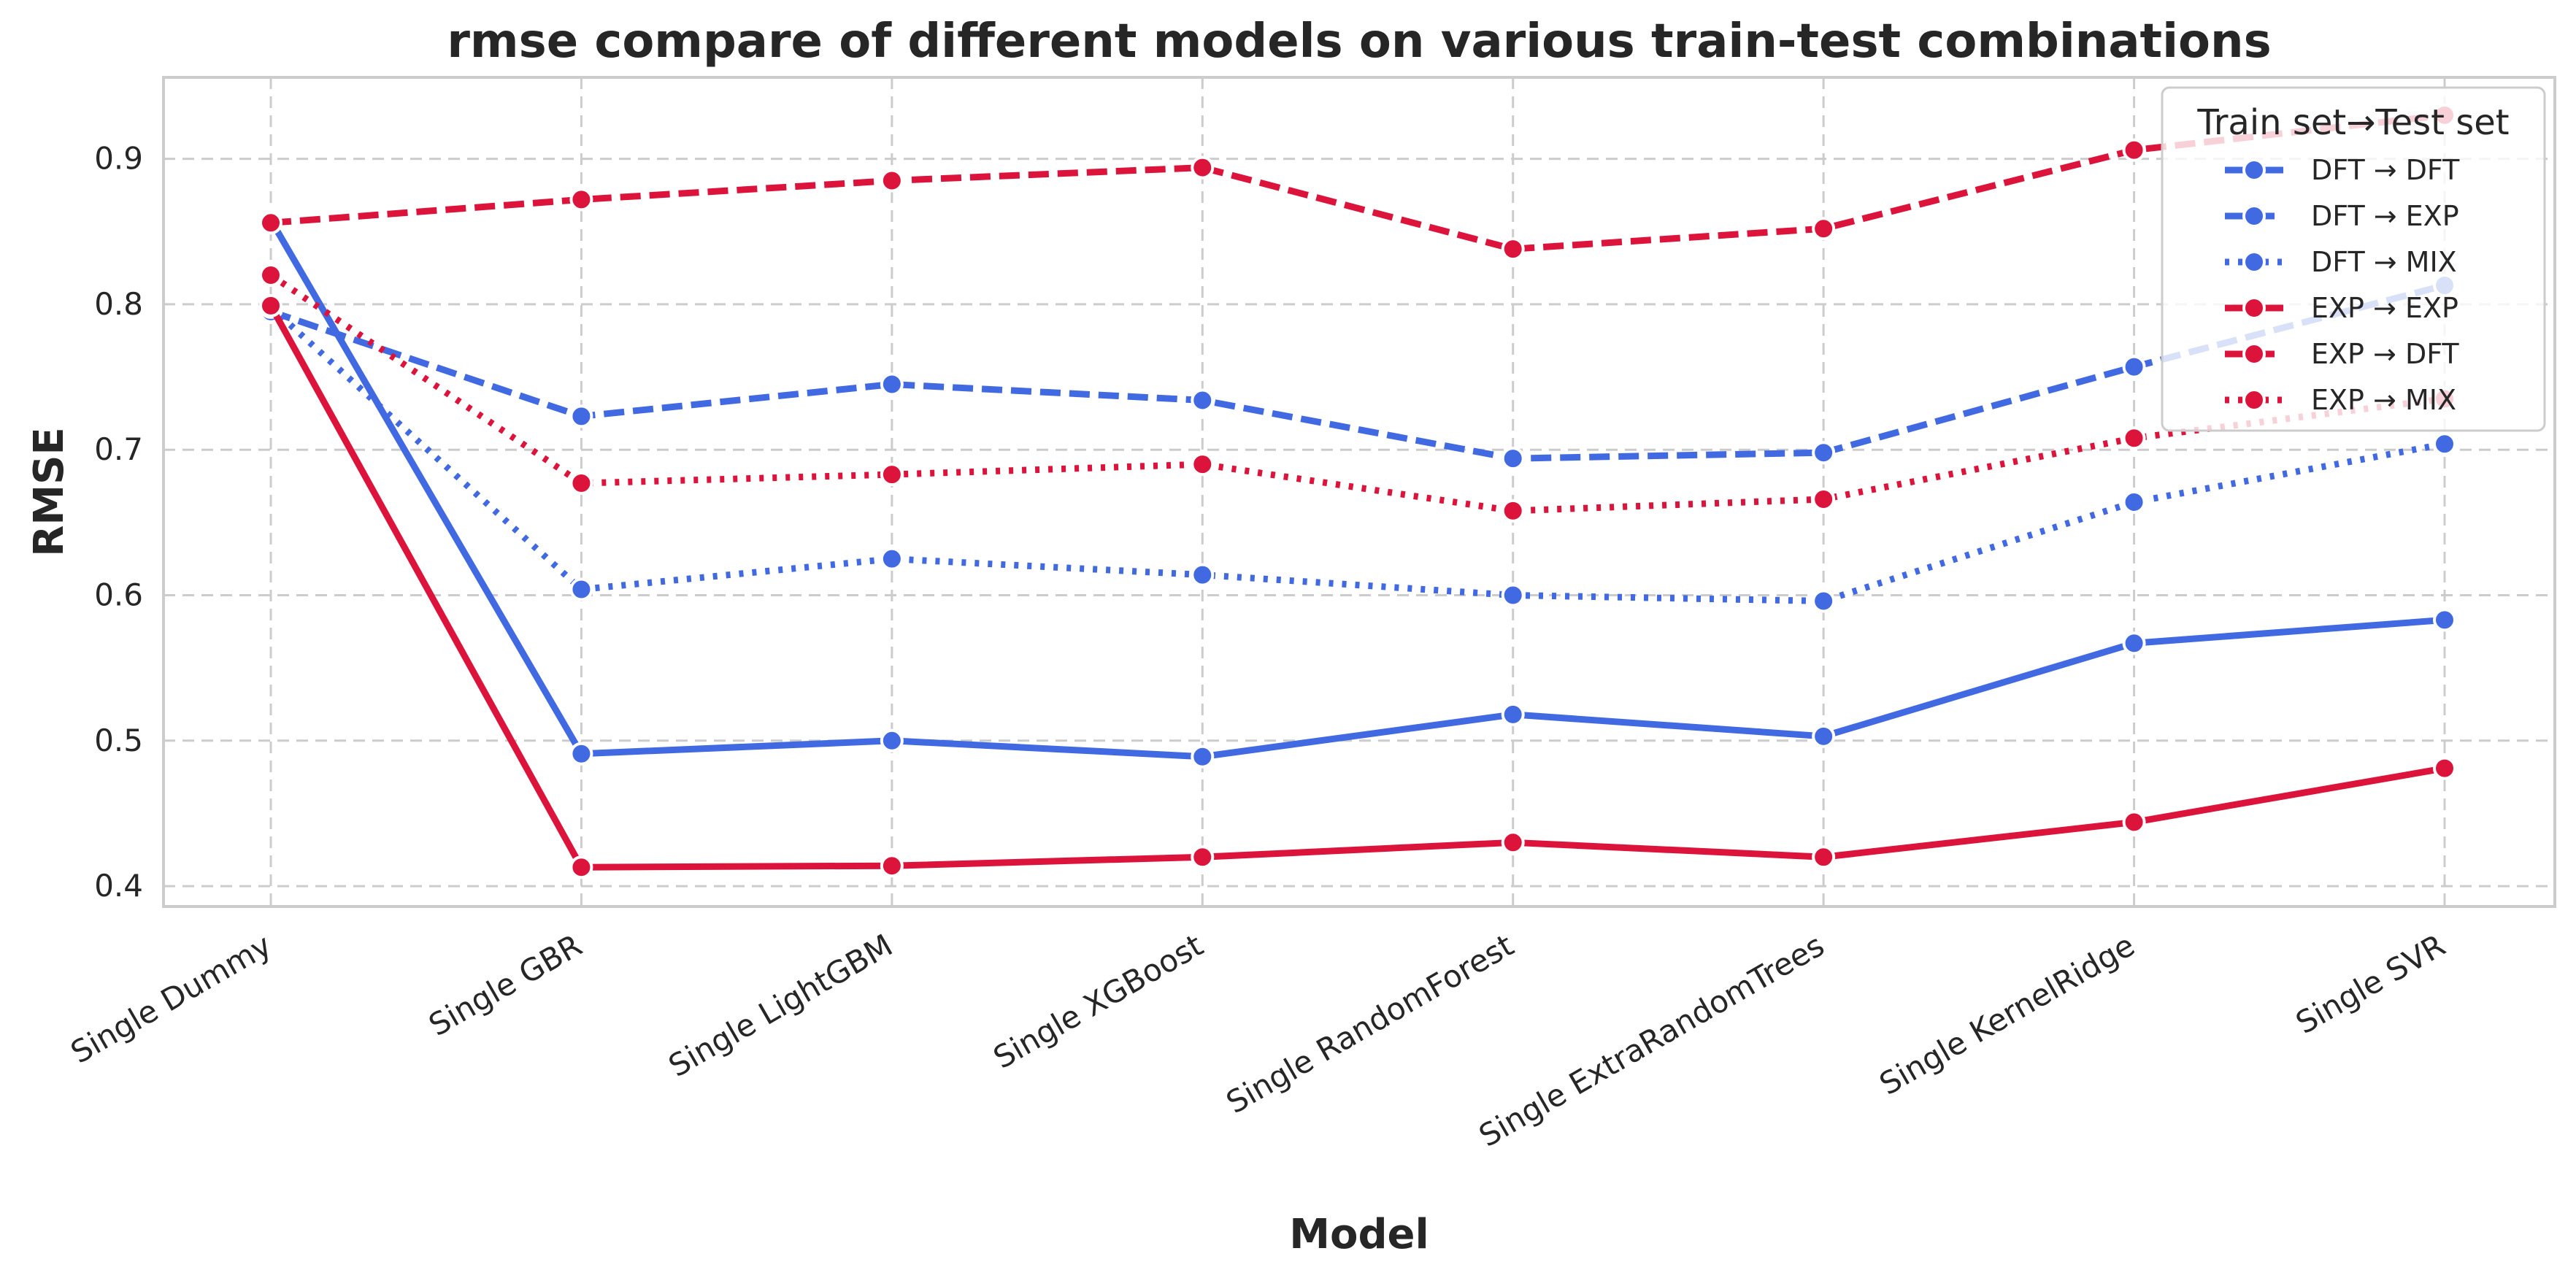 The width and height of the screenshot is (2576, 1278). I want to click on legend-entry: EXP → MIX, so click(2340, 400).